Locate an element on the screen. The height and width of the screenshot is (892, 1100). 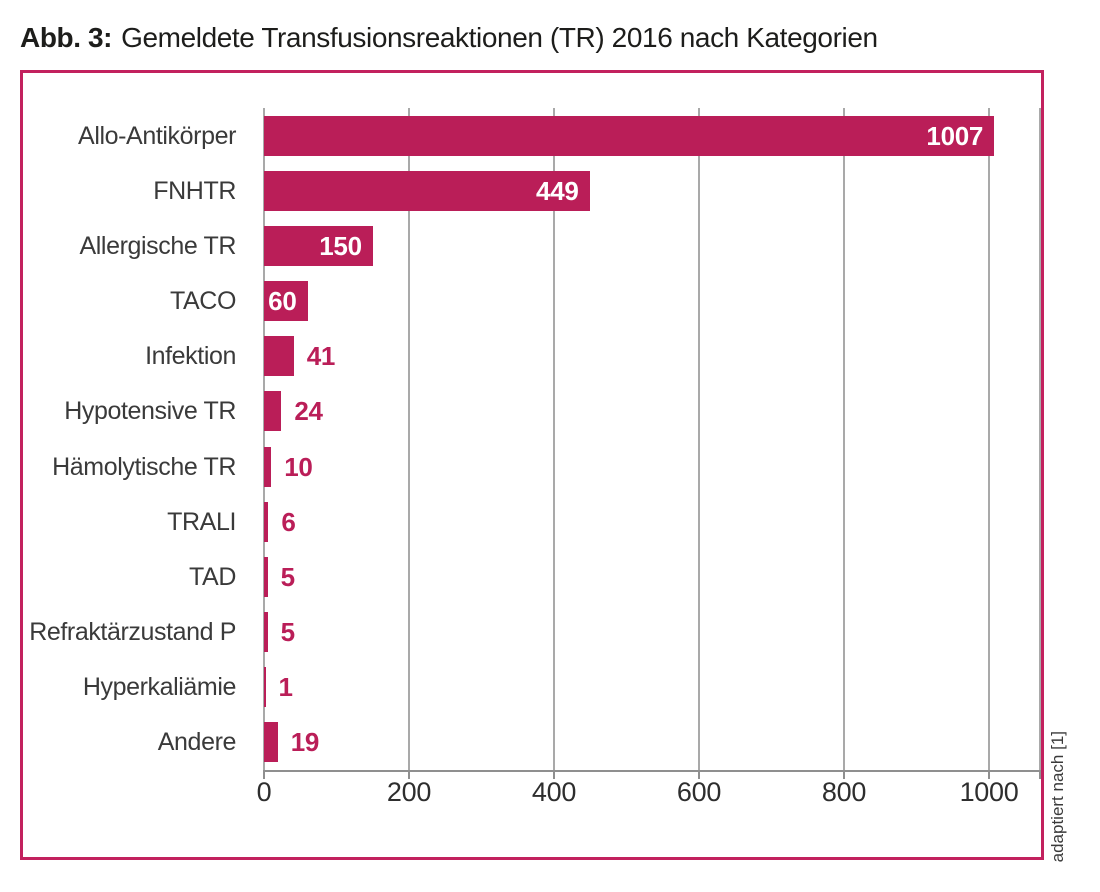
figure-number: Abb. 3: is located at coordinates (66, 37).